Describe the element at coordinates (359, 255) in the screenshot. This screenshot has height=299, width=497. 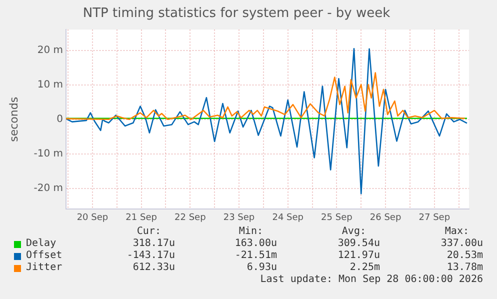
I see `text: 121.97u` at that location.